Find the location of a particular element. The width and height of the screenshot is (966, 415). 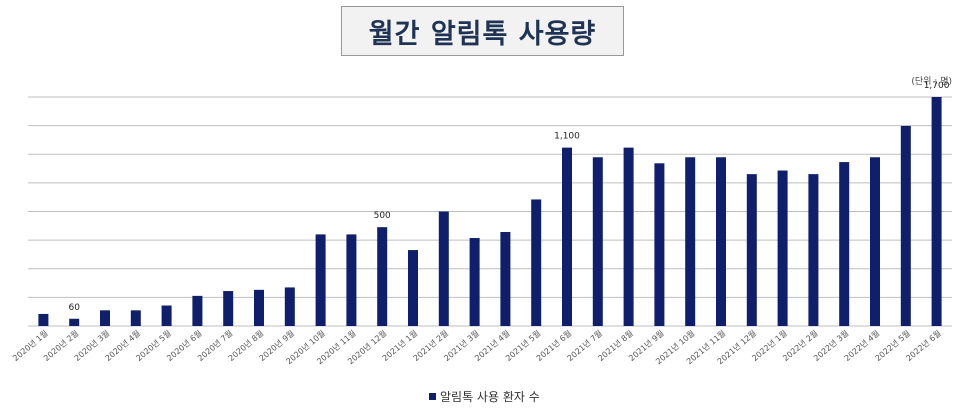

data-label: 60 is located at coordinates (74, 308).